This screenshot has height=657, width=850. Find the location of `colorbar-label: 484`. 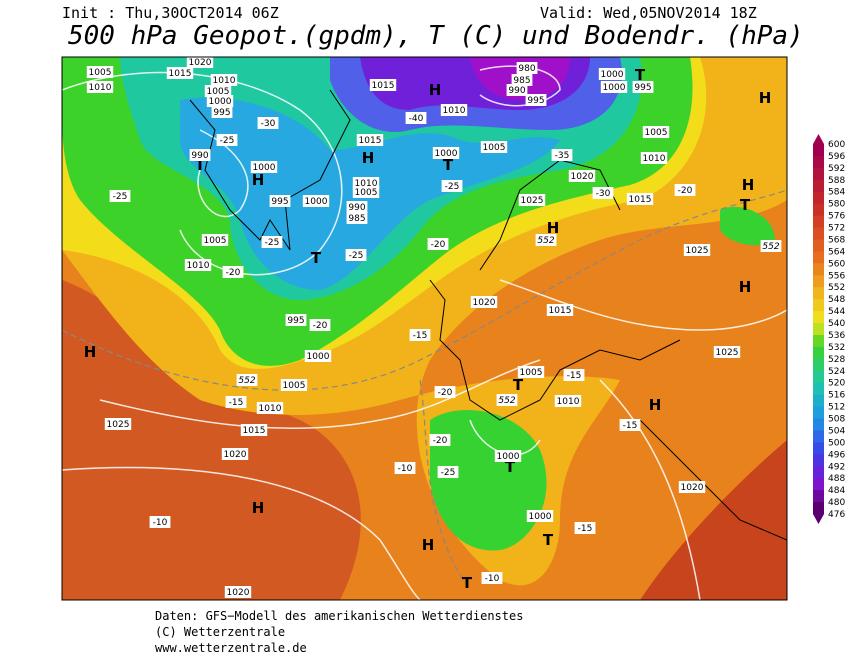

colorbar-label: 484 is located at coordinates (836, 491).